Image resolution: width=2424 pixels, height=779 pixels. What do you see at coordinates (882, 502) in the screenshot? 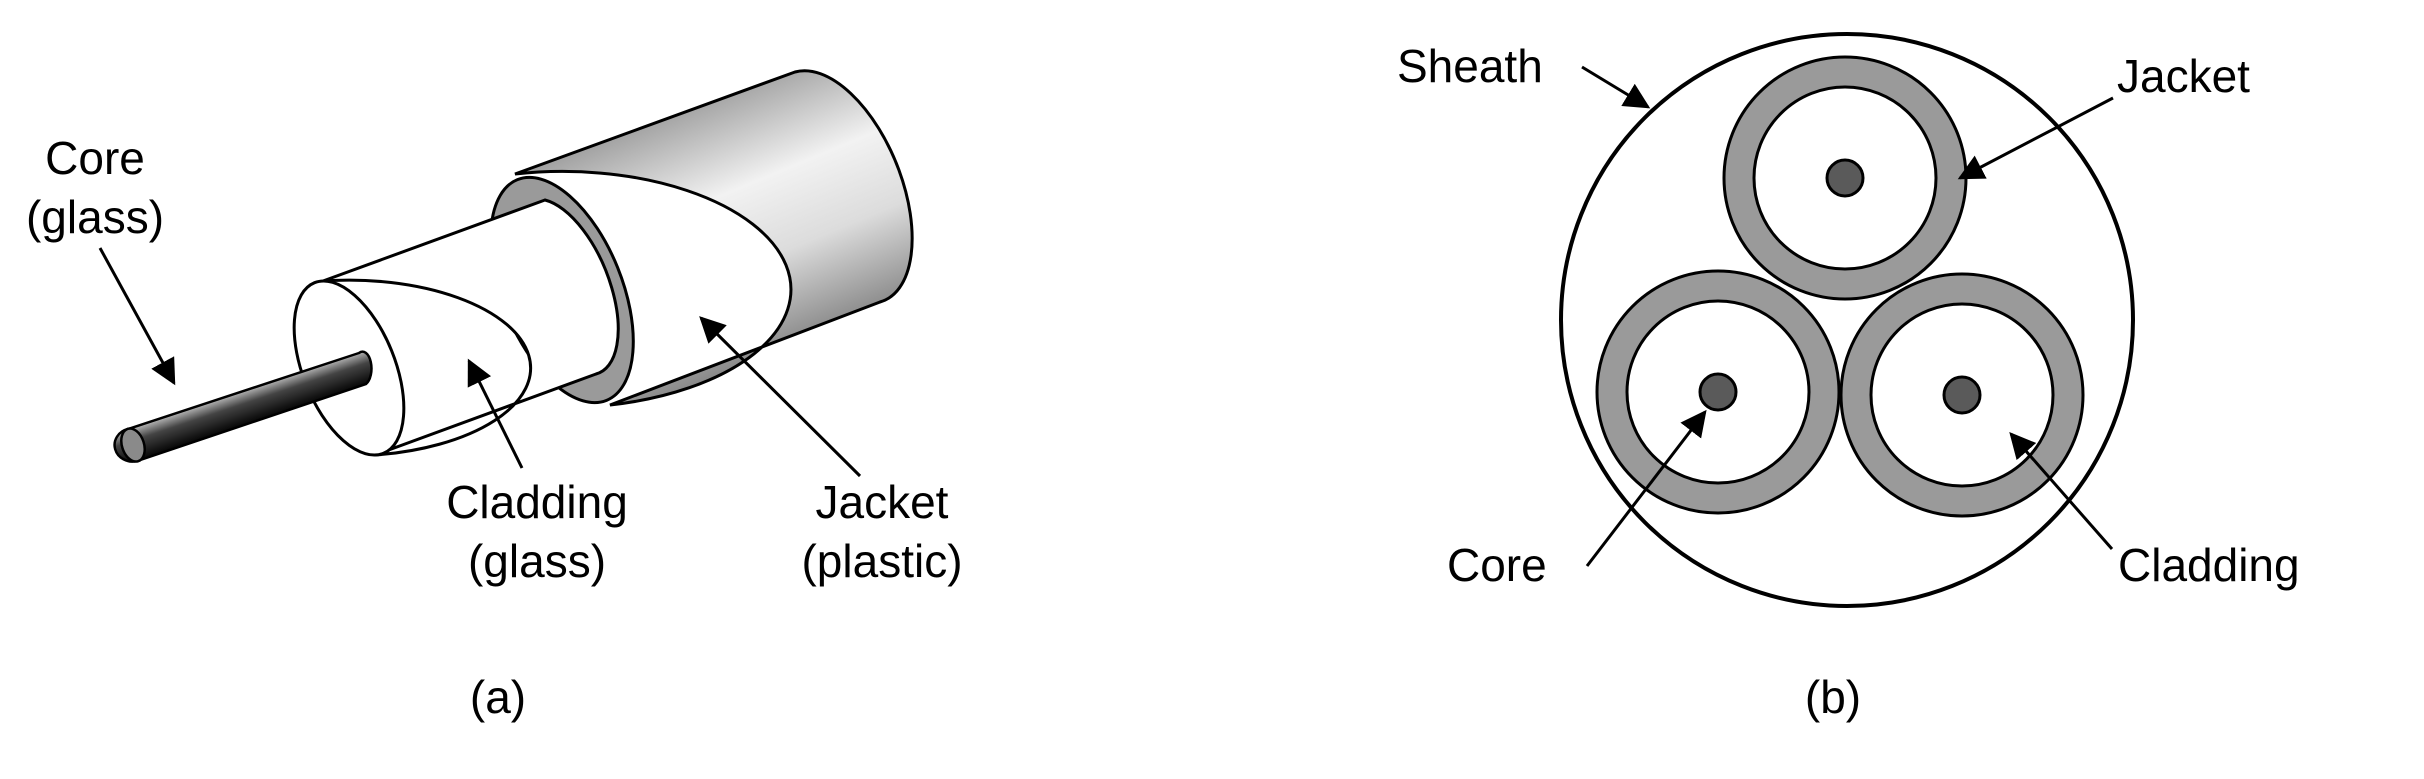
I see `jacket-plastic-label-line1: Jacket` at bounding box center [882, 502].